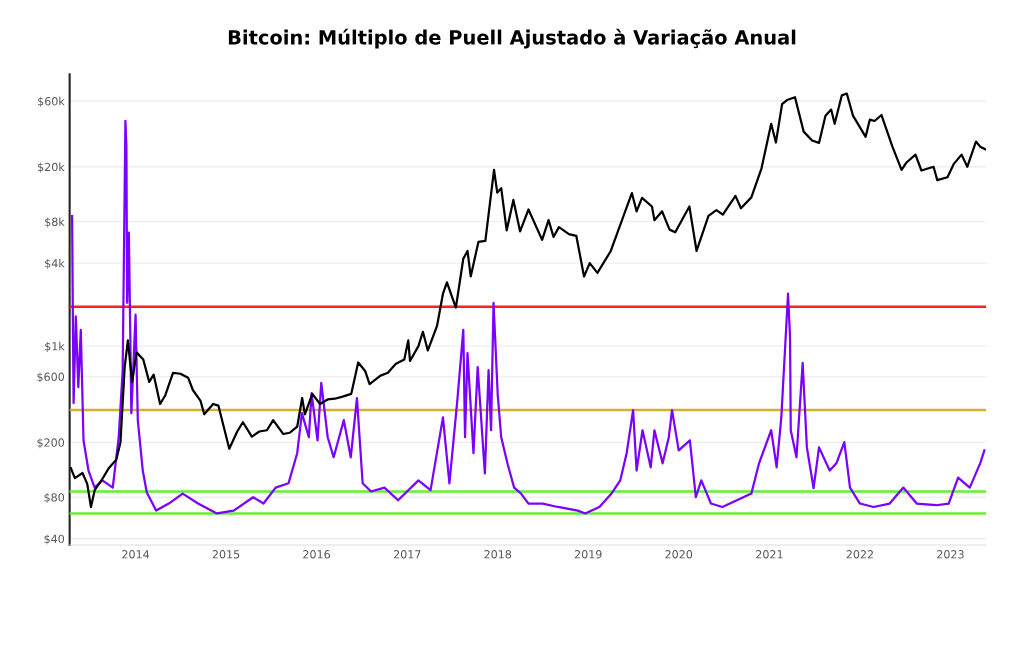 This screenshot has height=645, width=1024. I want to click on x-tick-label: 2022, so click(859, 554).